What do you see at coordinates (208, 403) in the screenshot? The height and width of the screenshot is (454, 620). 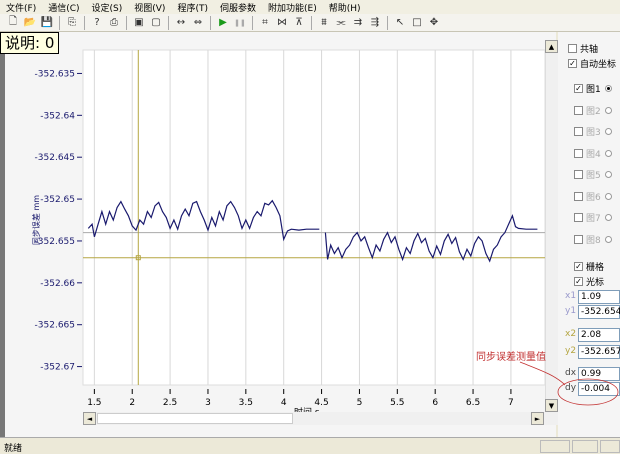 I see `x-tick-label: 3` at bounding box center [208, 403].